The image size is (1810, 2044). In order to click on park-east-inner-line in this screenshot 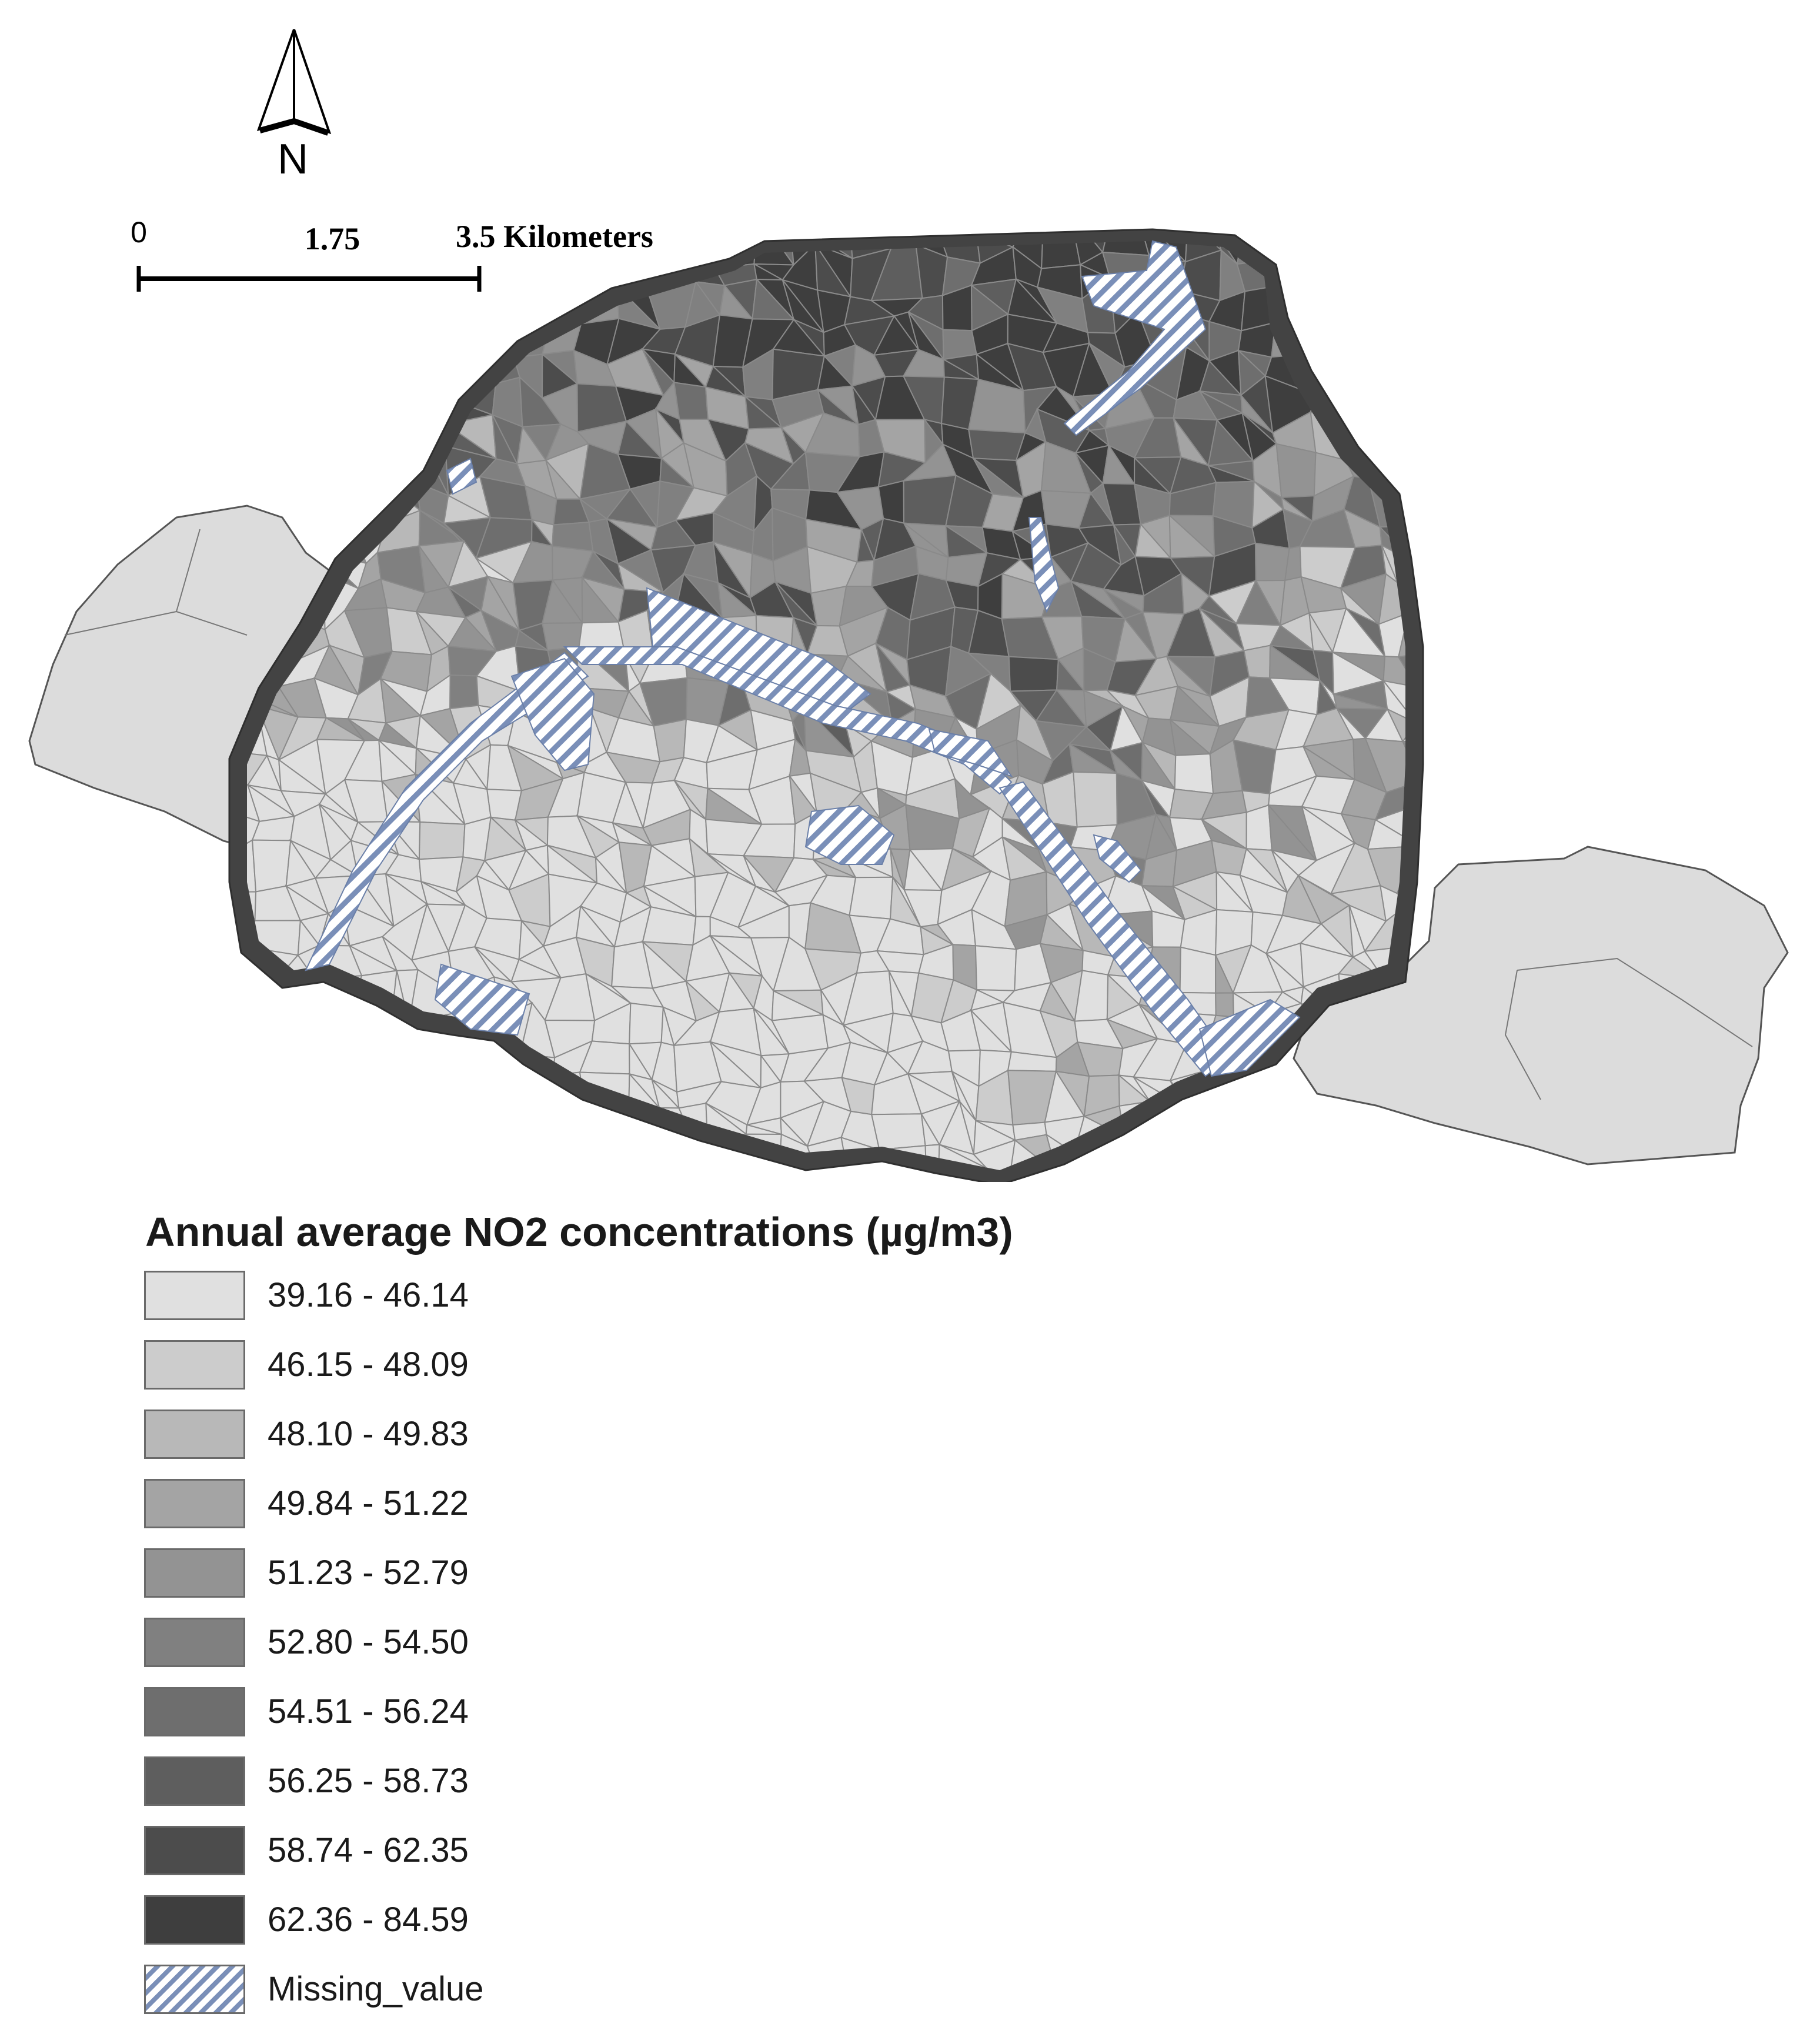, I will do `click(1635, 1002)`.